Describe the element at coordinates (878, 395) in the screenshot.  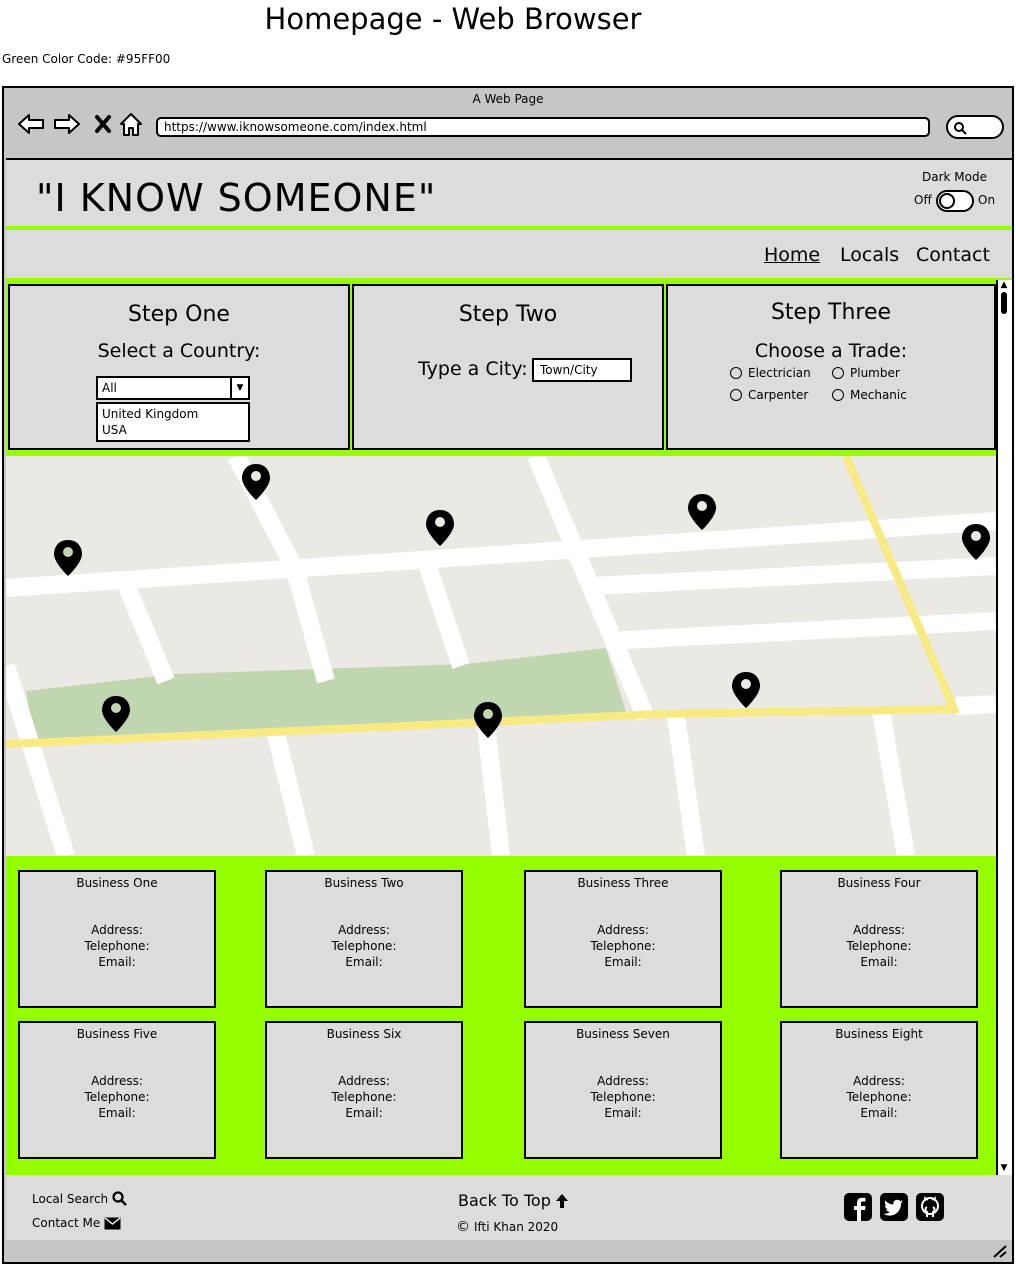
I see `trade-label: Mechanic` at that location.